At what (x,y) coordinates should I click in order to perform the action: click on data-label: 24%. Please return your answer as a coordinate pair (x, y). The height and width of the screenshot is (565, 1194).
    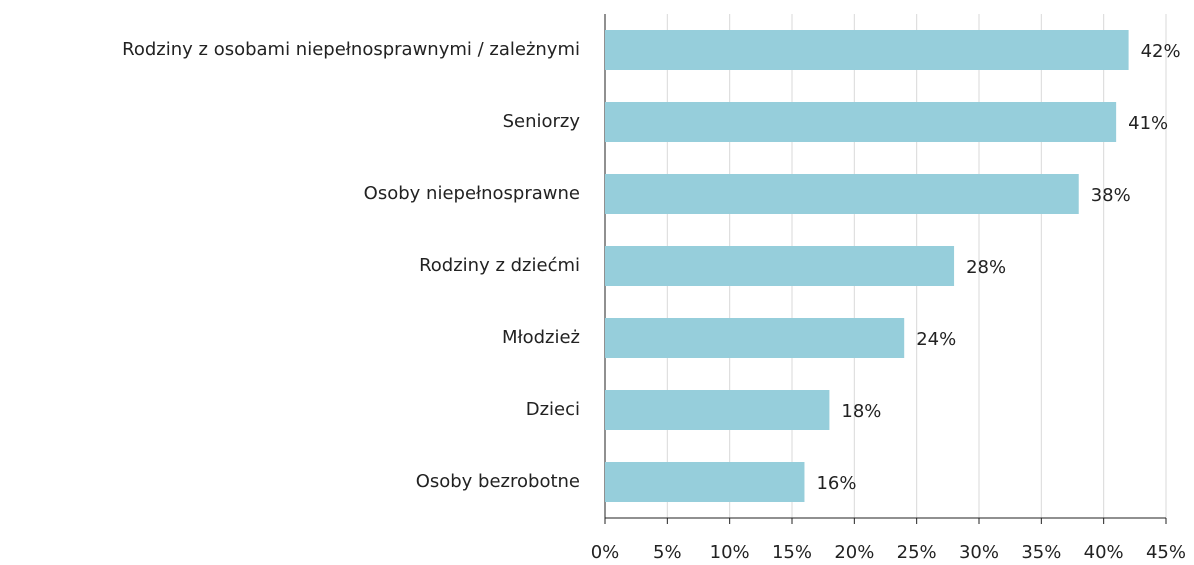
    Looking at the image, I should click on (936, 339).